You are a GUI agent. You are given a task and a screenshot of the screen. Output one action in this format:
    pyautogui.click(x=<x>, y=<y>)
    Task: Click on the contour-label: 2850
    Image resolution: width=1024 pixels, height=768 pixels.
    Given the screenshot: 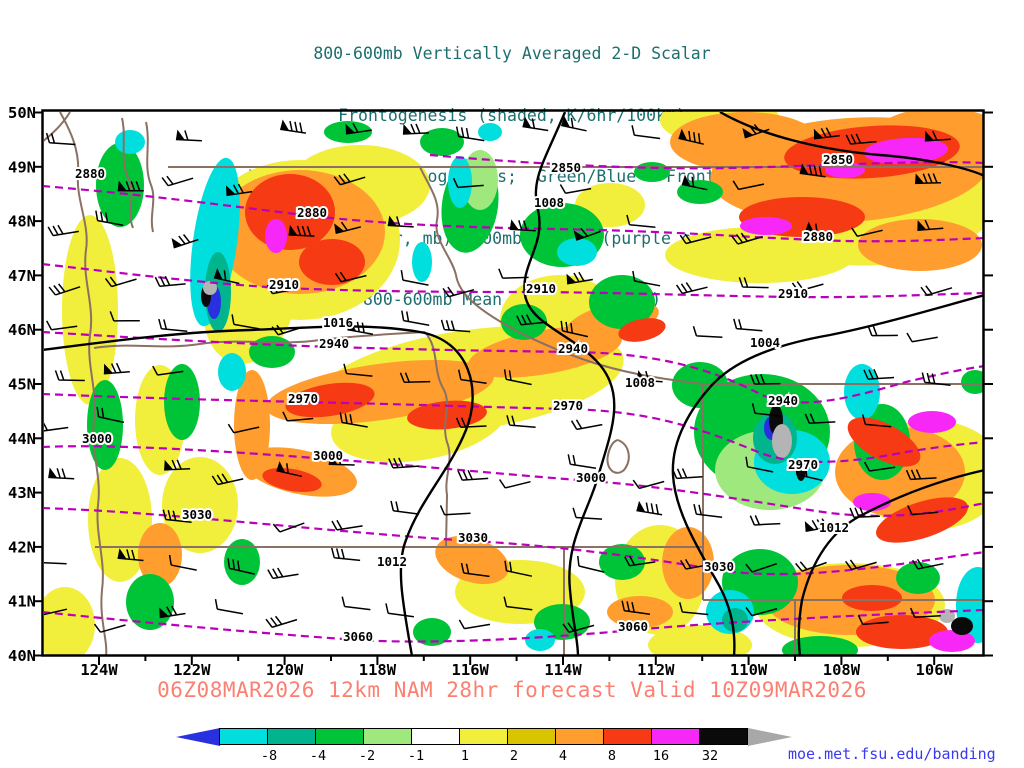 What is the action you would take?
    pyautogui.click(x=566, y=167)
    